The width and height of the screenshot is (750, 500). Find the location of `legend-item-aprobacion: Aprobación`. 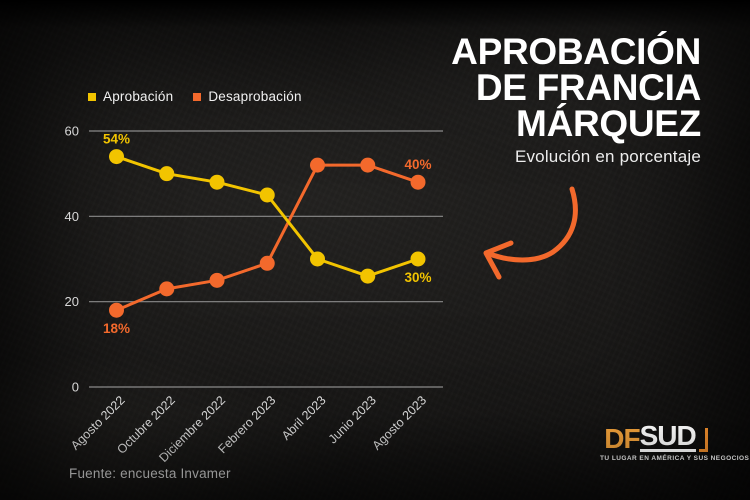

legend-item-aprobacion: Aprobación is located at coordinates (130, 96).